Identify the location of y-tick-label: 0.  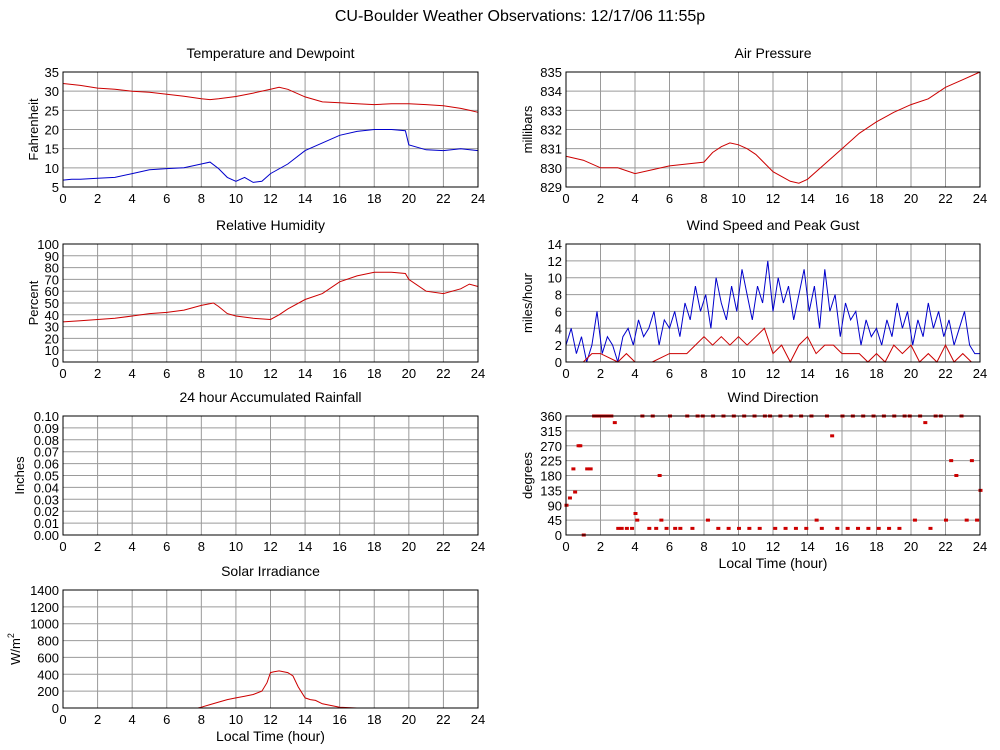
(558, 362).